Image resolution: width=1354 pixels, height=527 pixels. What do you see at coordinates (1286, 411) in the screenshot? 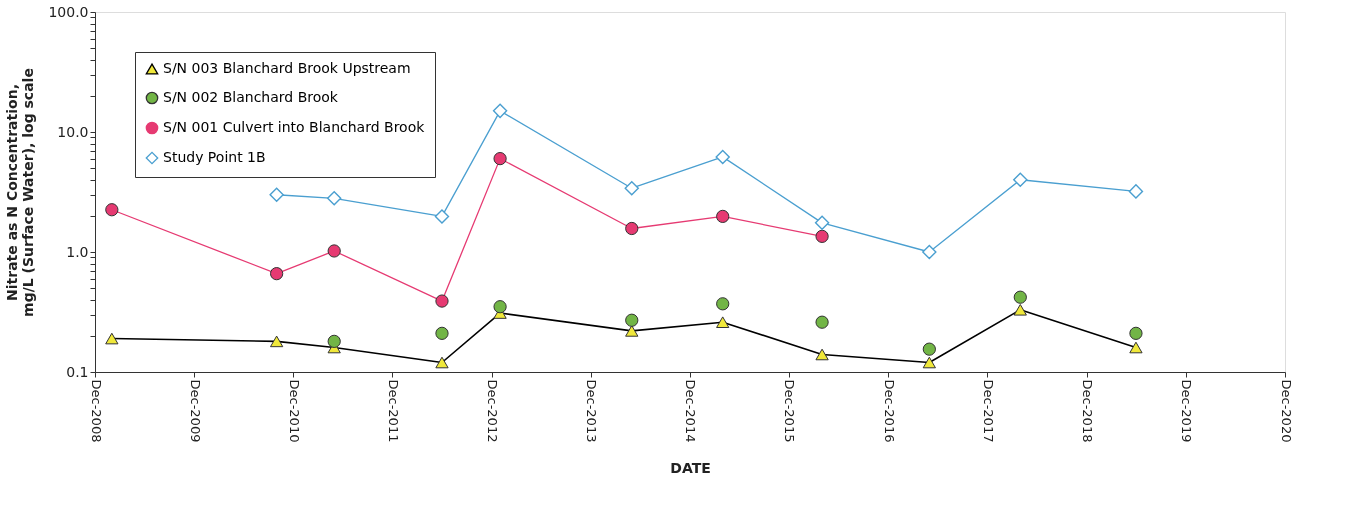
I see `x-tick-label: Dec-2020` at bounding box center [1286, 411].